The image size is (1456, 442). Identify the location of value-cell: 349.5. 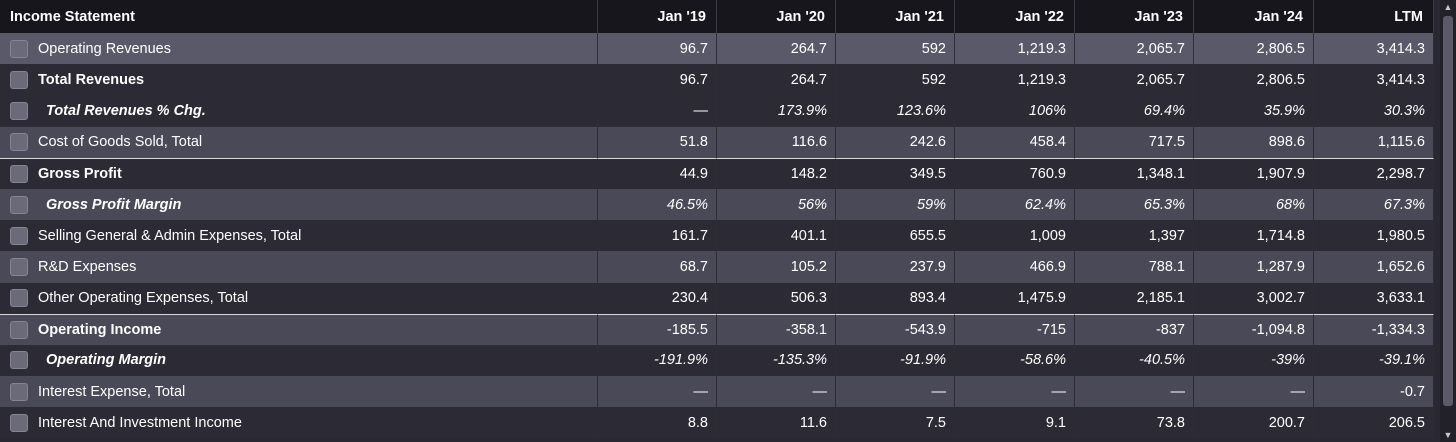
(895, 173).